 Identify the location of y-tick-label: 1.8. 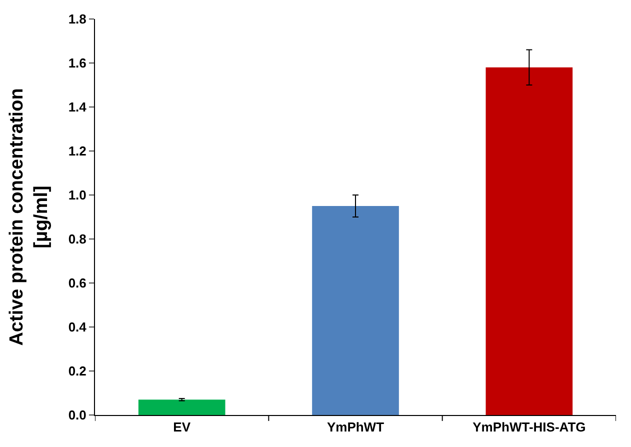
(77, 19).